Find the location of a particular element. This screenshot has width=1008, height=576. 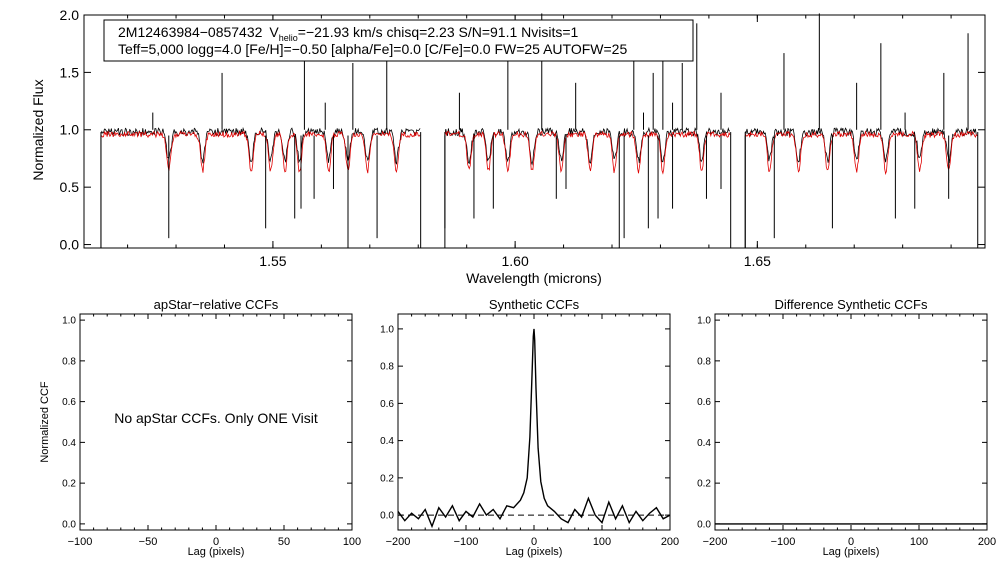

difference-ccf-xlabel: Lag (pixels) is located at coordinates (851, 552).